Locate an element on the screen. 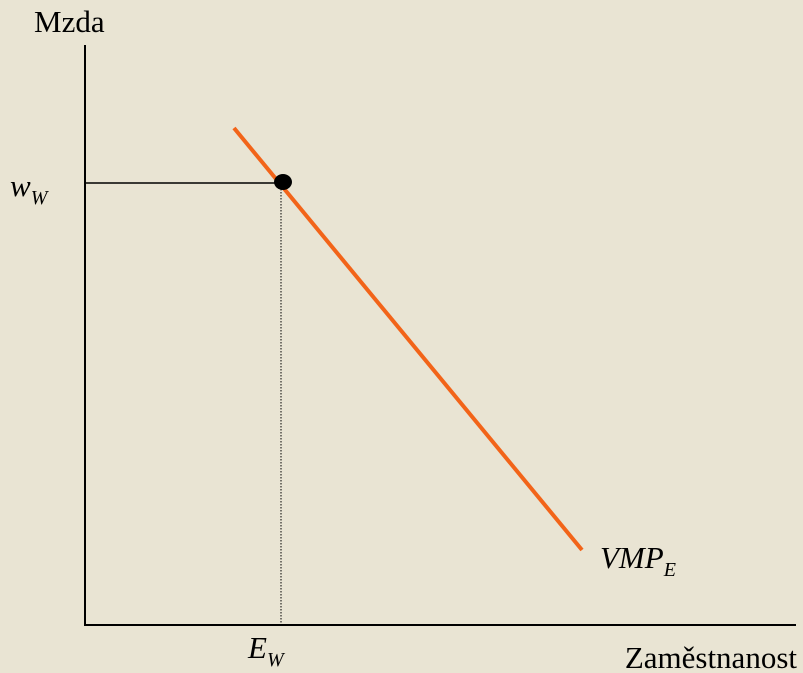 Image resolution: width=803 pixels, height=673 pixels. employment-main: E is located at coordinates (257, 647).